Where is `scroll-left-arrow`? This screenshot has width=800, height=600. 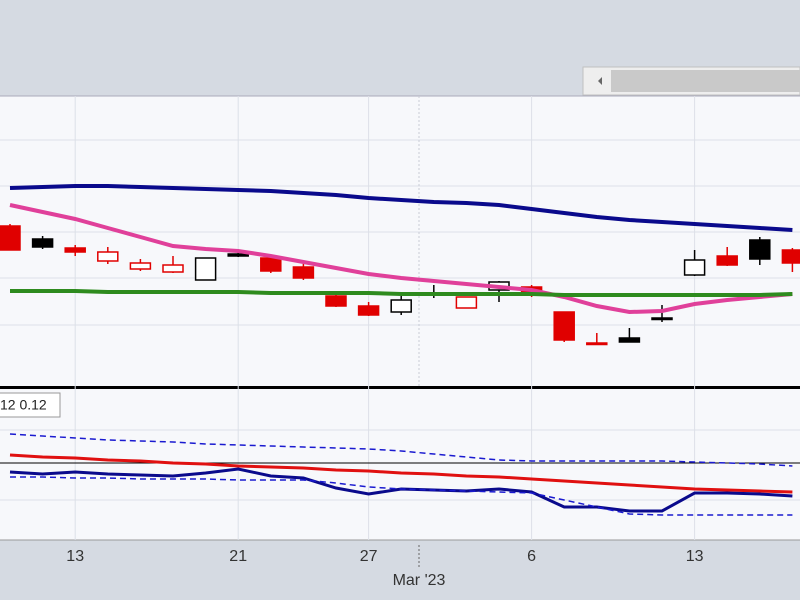
scroll-left-arrow is located at coordinates (600, 81).